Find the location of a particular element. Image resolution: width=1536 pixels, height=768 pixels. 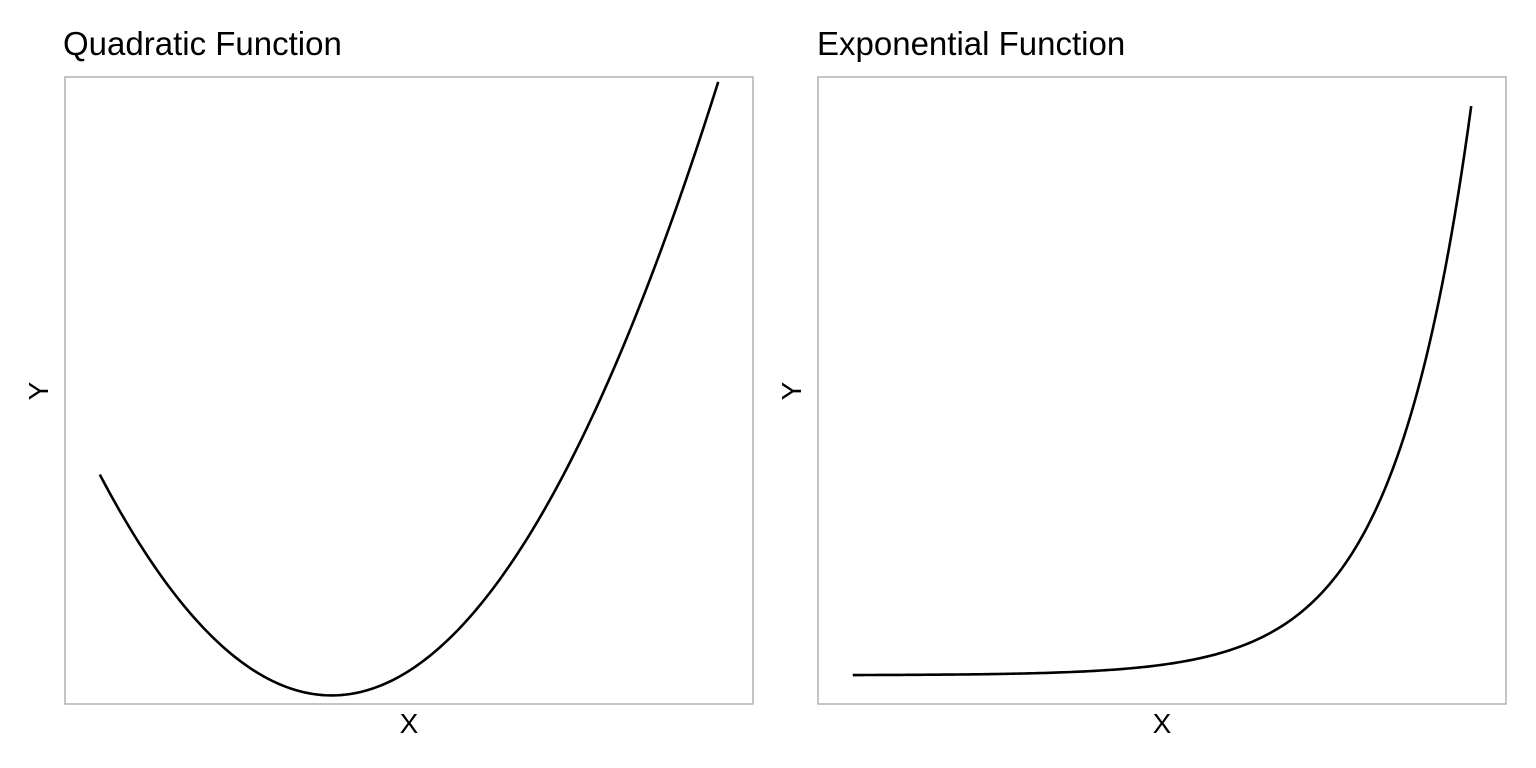

chart-title: Quadratic Function is located at coordinates (202, 43).